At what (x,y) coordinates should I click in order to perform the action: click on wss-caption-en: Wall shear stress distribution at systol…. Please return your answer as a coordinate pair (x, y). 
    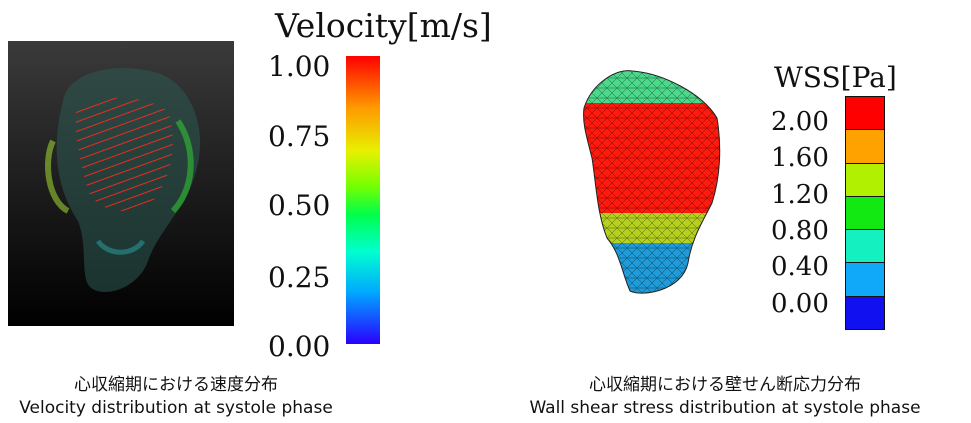
    Looking at the image, I should click on (725, 408).